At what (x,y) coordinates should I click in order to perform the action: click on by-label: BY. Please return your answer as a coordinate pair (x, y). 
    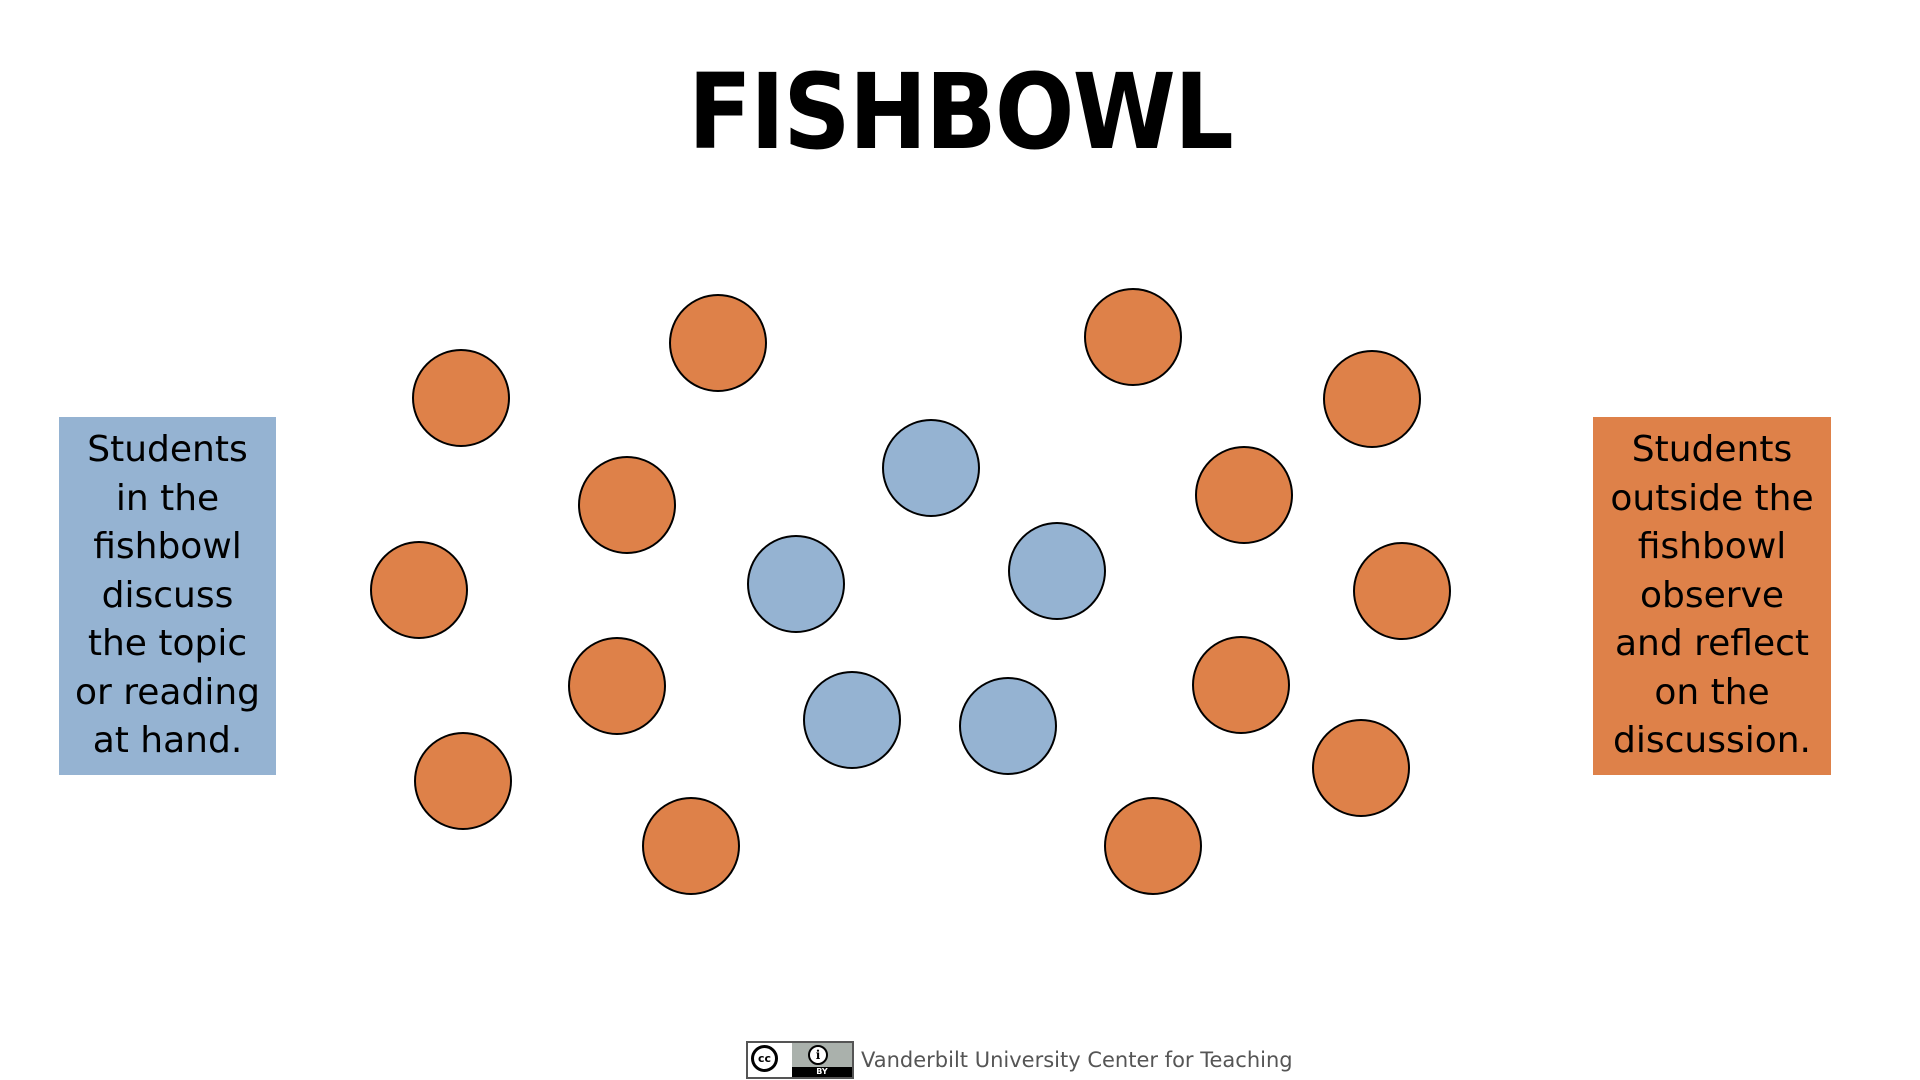
    Looking at the image, I should click on (822, 1072).